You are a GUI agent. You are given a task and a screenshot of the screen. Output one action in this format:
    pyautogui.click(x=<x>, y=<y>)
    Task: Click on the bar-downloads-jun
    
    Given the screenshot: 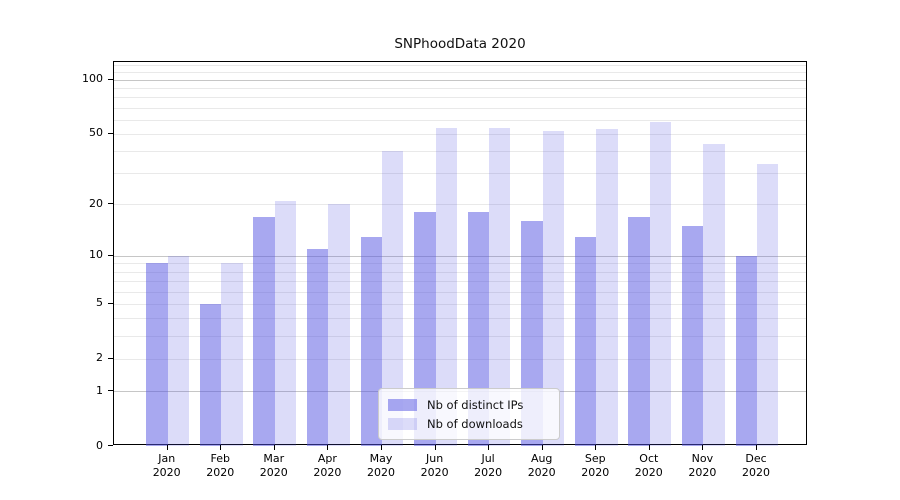 What is the action you would take?
    pyautogui.click(x=446, y=286)
    